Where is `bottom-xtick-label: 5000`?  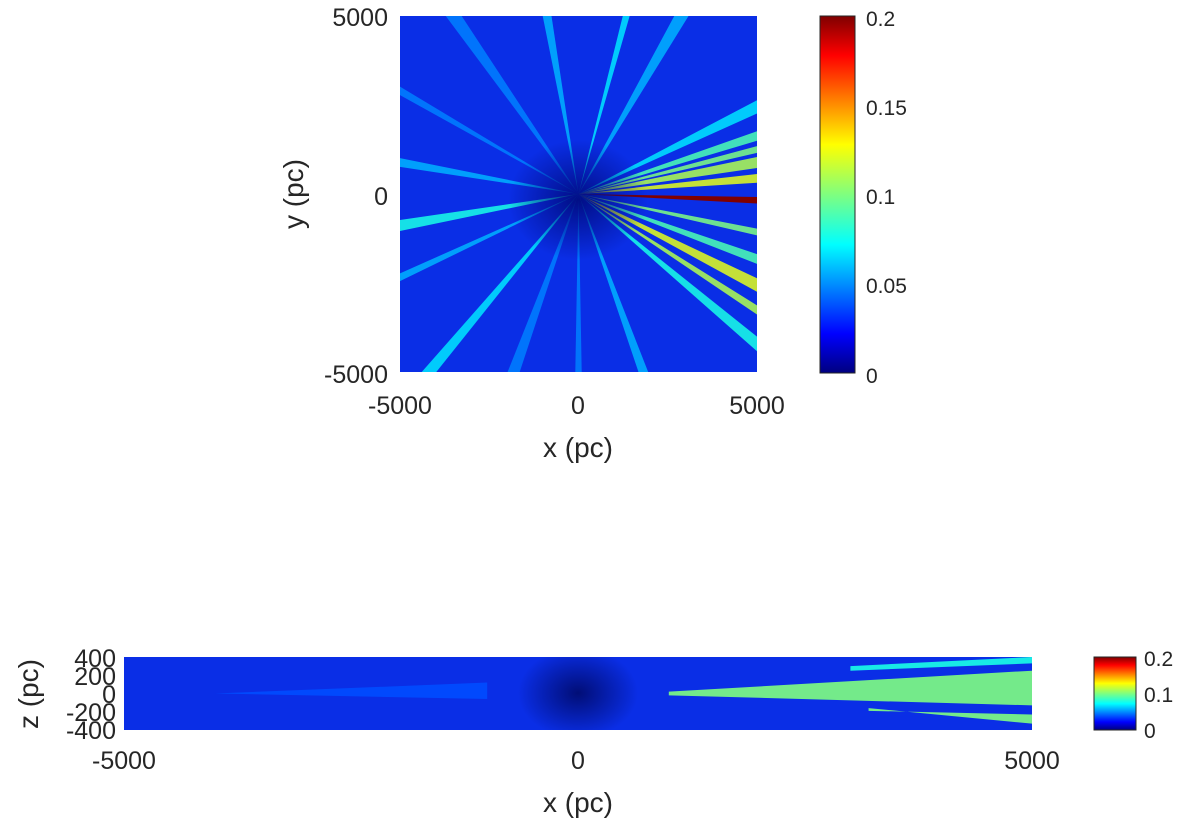
bottom-xtick-label: 5000 is located at coordinates (1032, 761).